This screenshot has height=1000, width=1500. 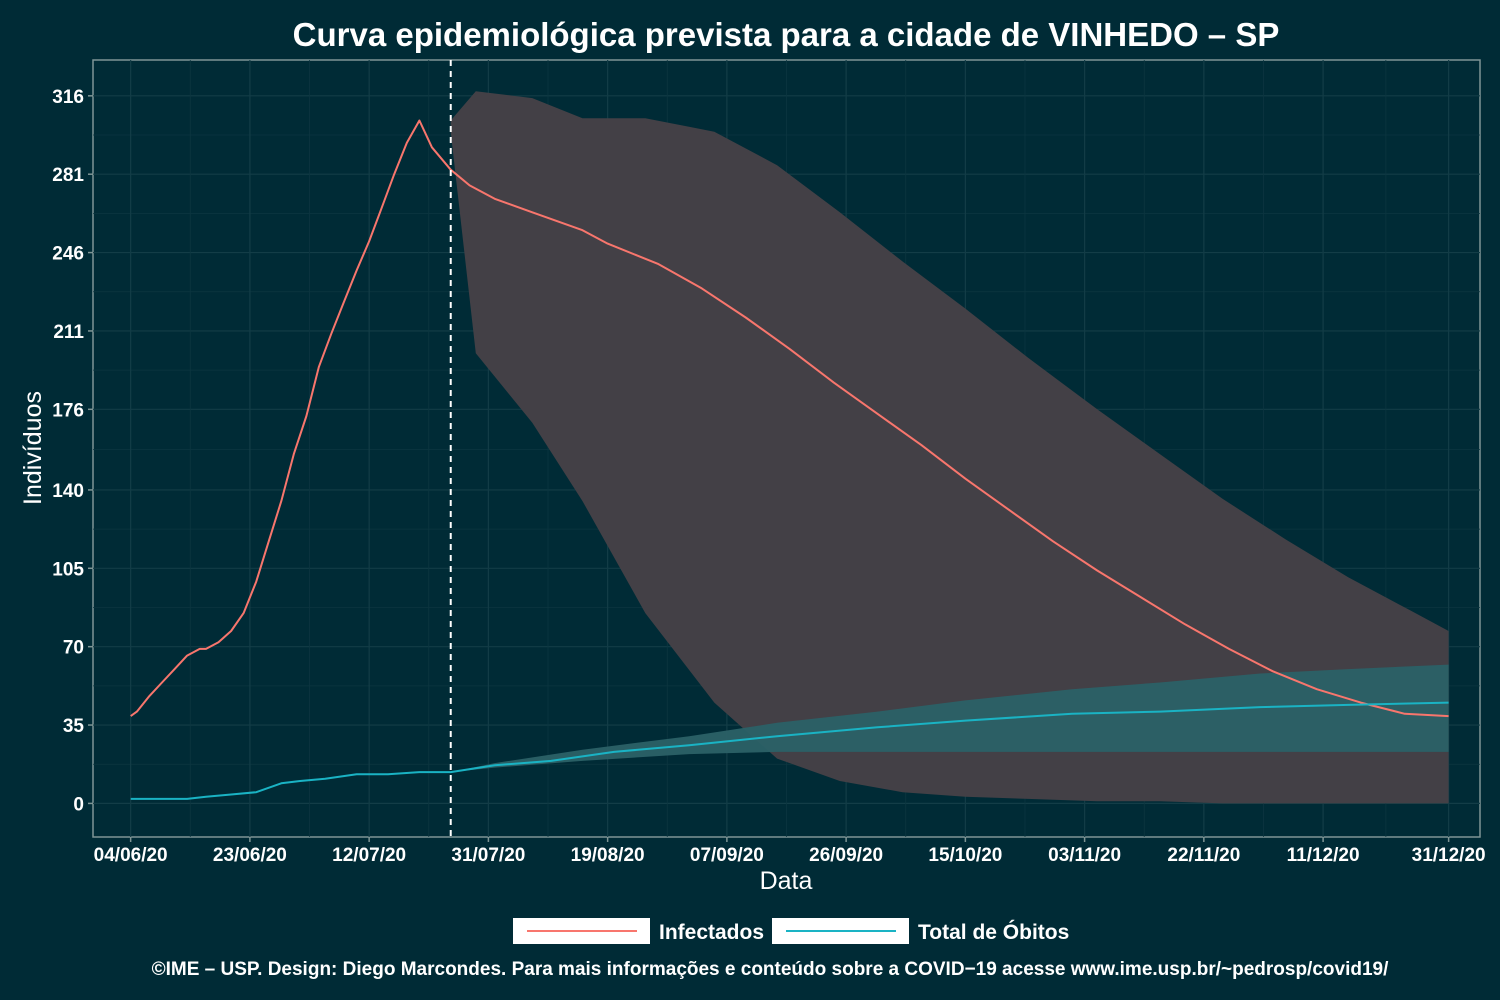 What do you see at coordinates (68, 254) in the screenshot?
I see `y-tick-label: 246` at bounding box center [68, 254].